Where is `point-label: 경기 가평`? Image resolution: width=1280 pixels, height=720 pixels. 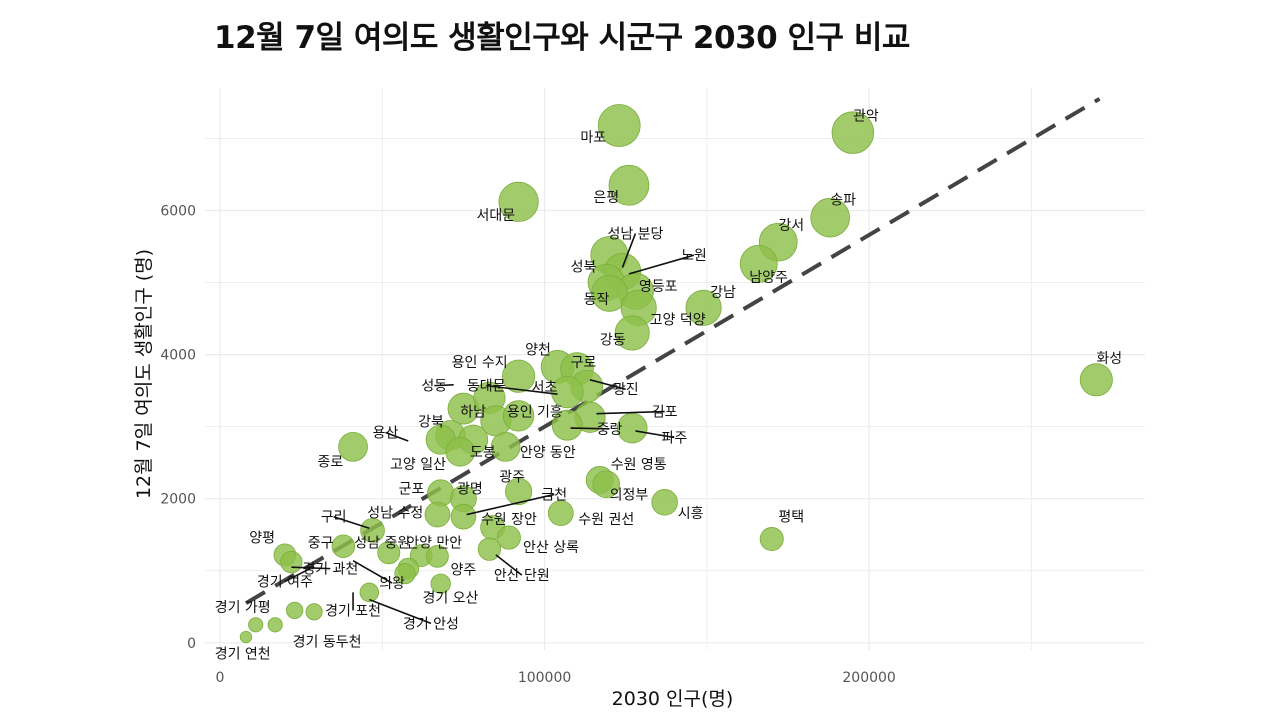
point-label: 경기 가평 is located at coordinates (243, 608).